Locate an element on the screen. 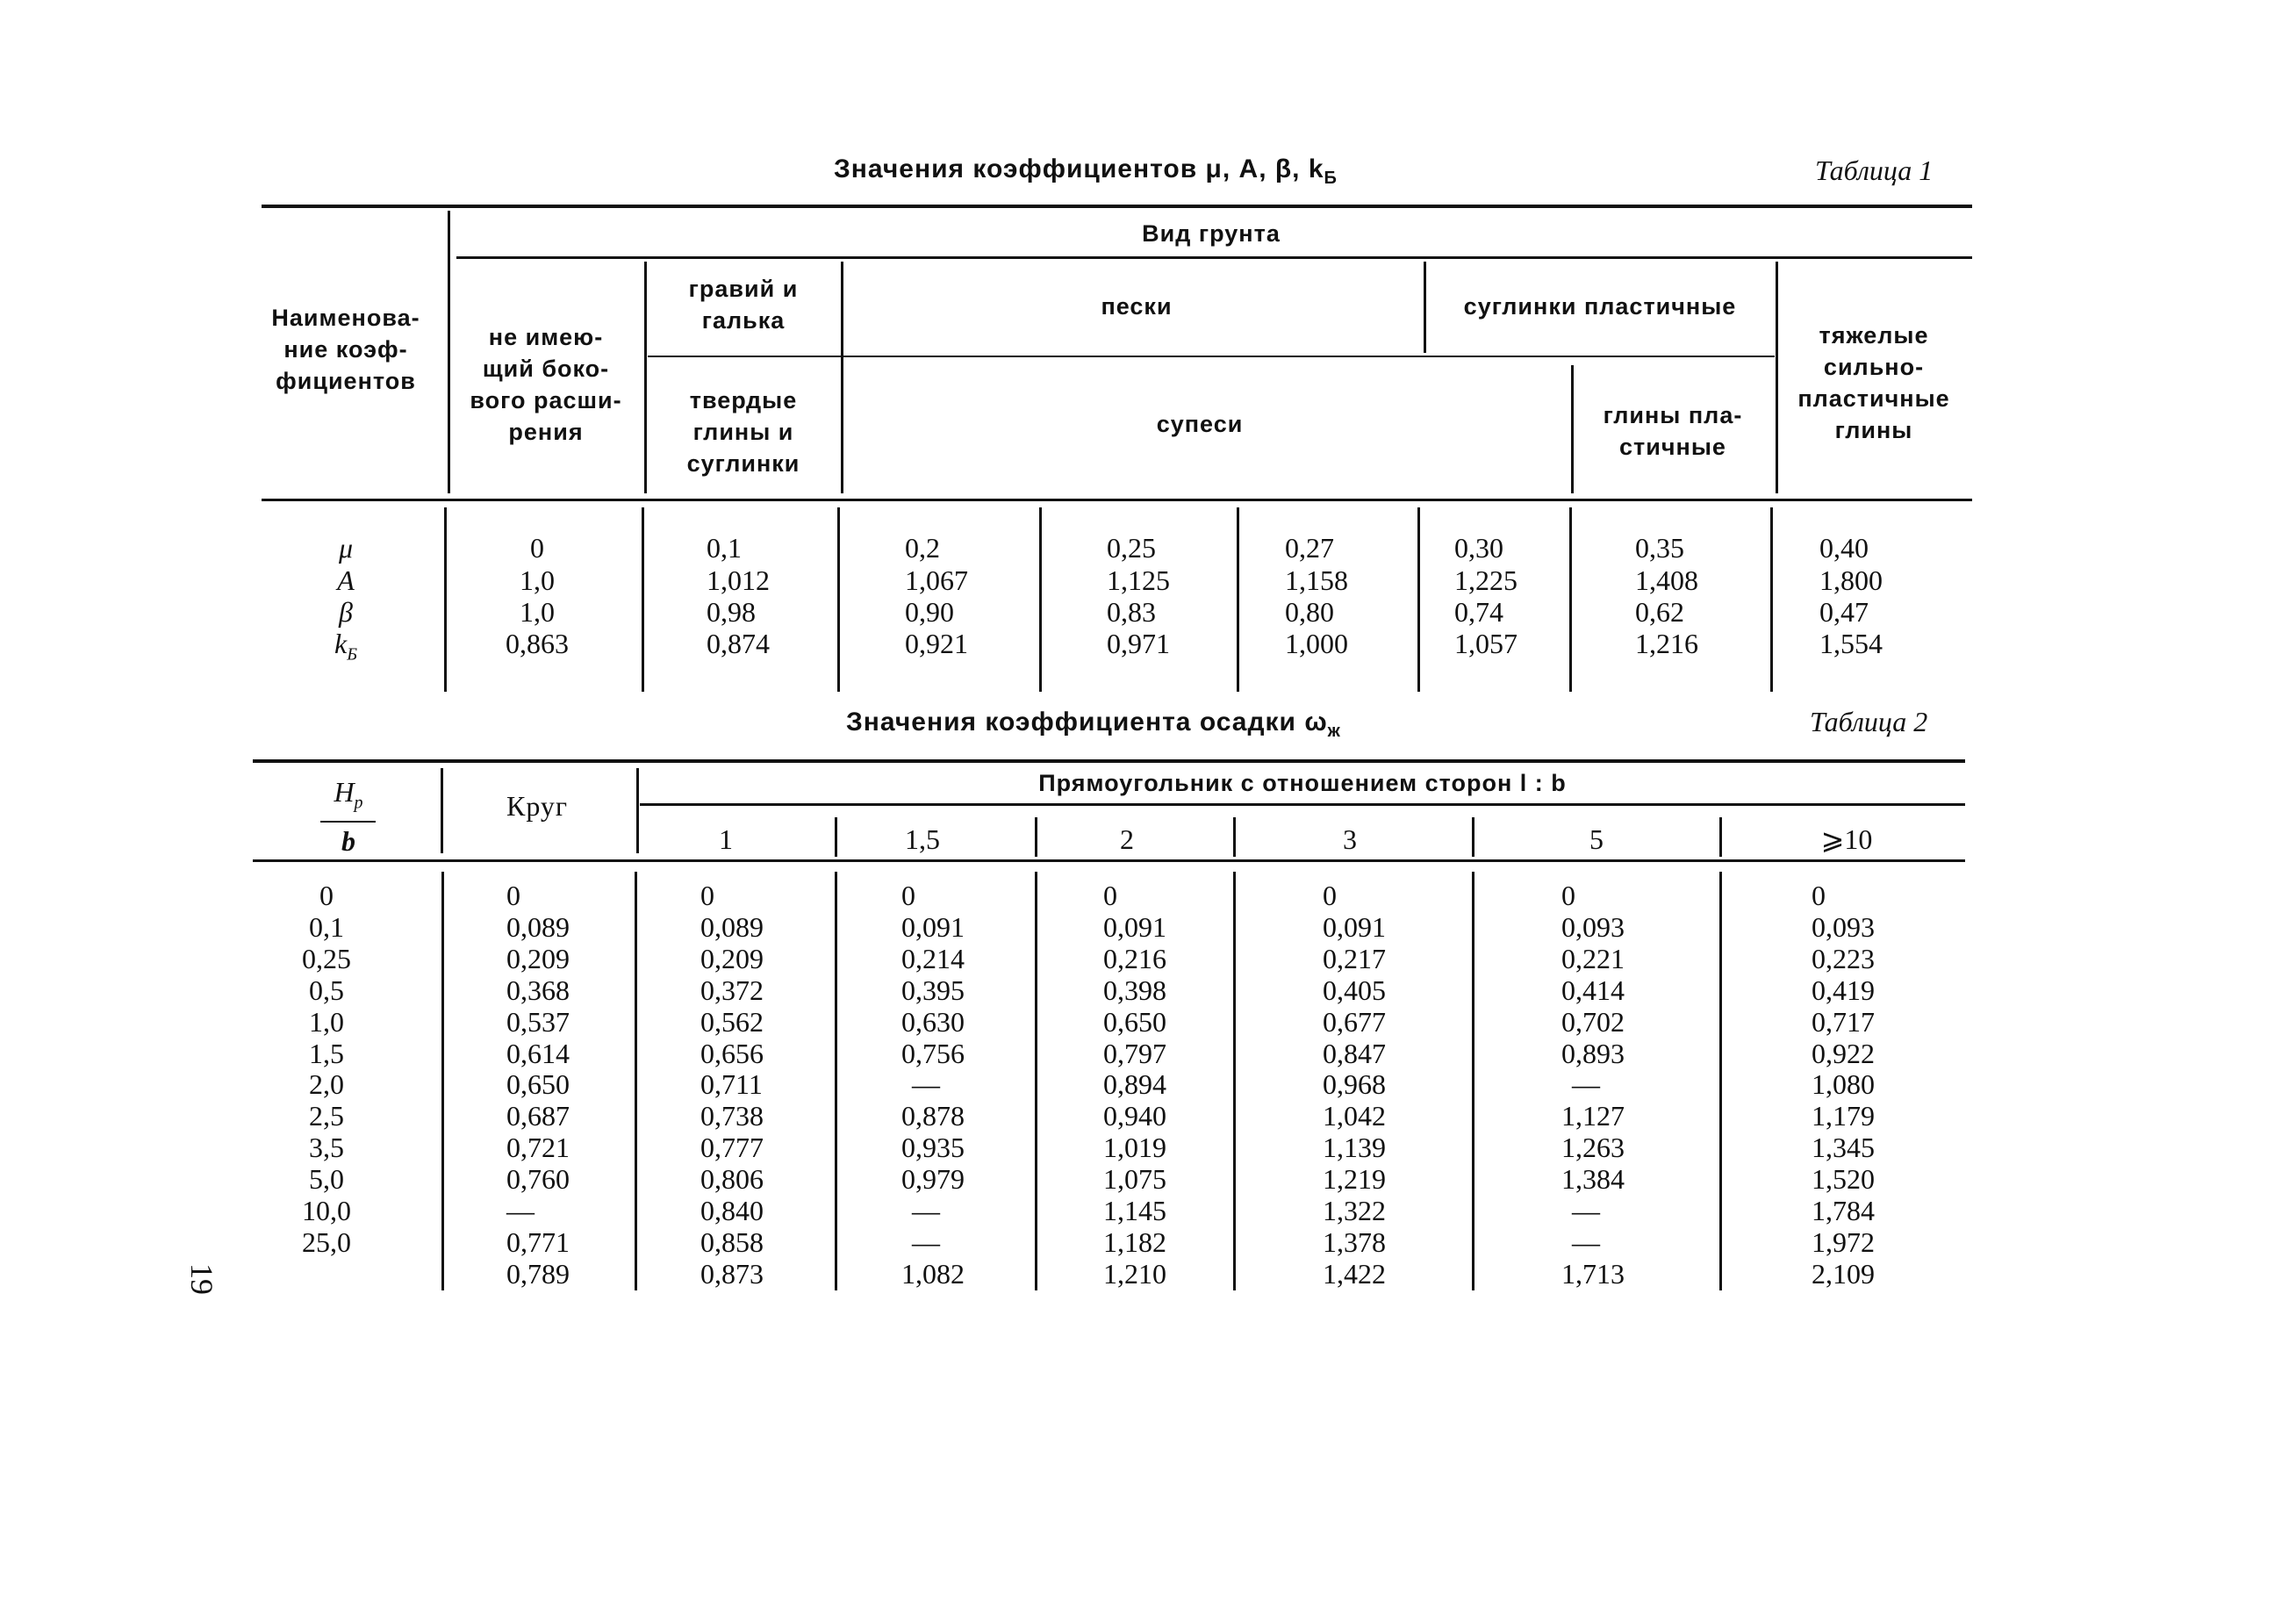 This screenshot has width=2296, height=1617. circle-value: 0,687 is located at coordinates (538, 1116).